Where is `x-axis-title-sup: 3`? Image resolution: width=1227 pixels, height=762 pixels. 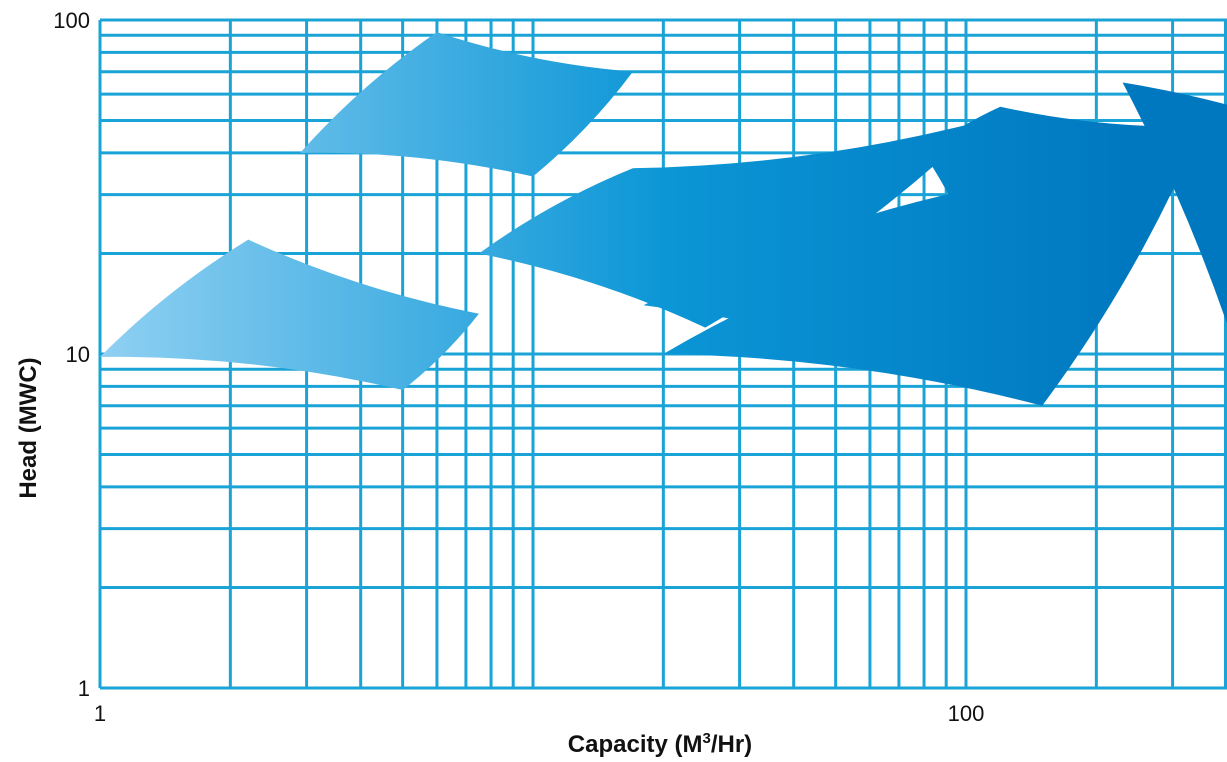 x-axis-title-sup: 3 is located at coordinates (707, 738).